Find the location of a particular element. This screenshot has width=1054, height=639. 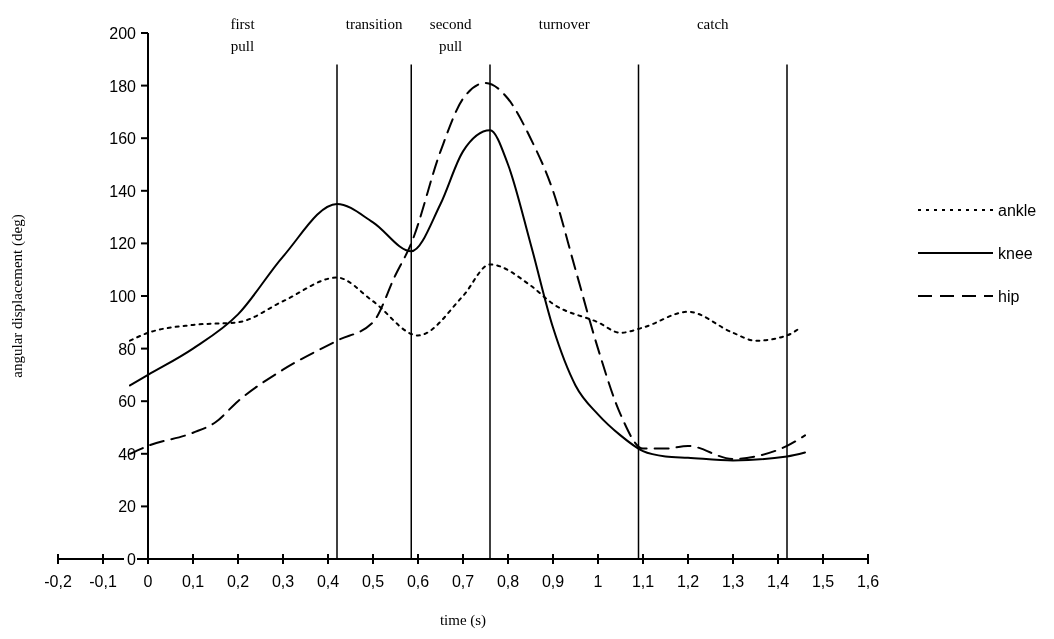

x-tick-label: 1 is located at coordinates (598, 581).